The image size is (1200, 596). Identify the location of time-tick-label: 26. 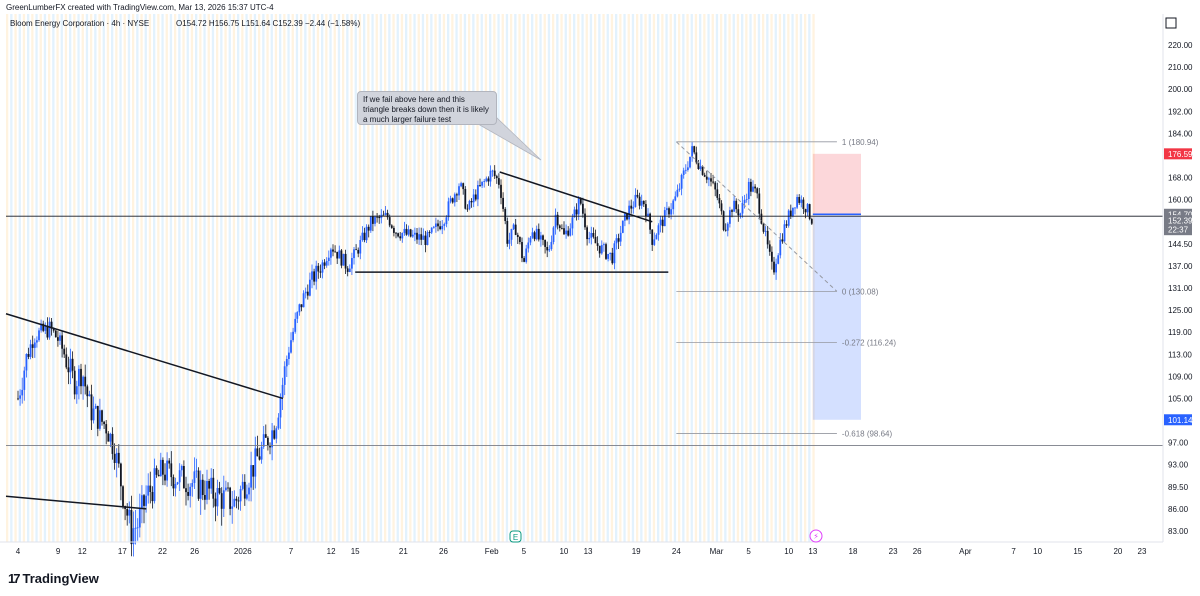
(917, 551).